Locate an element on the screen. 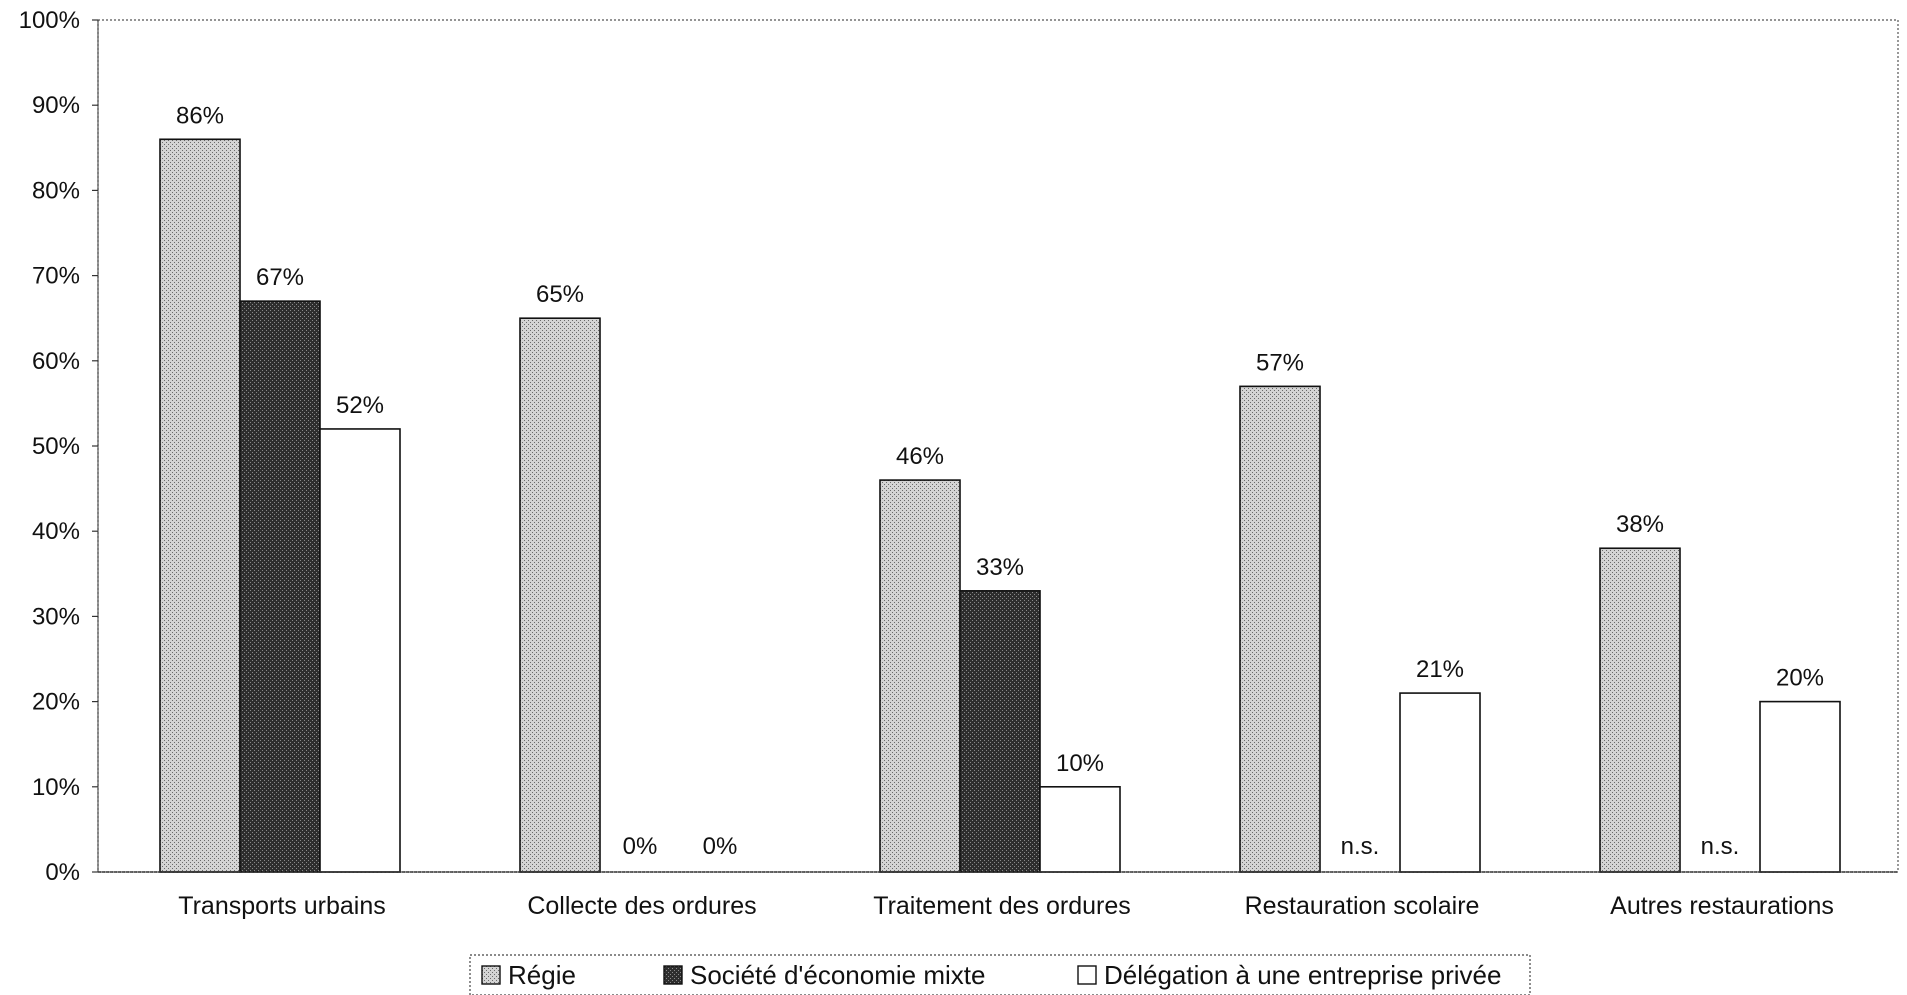  data-label: 57% is located at coordinates (1280, 362).